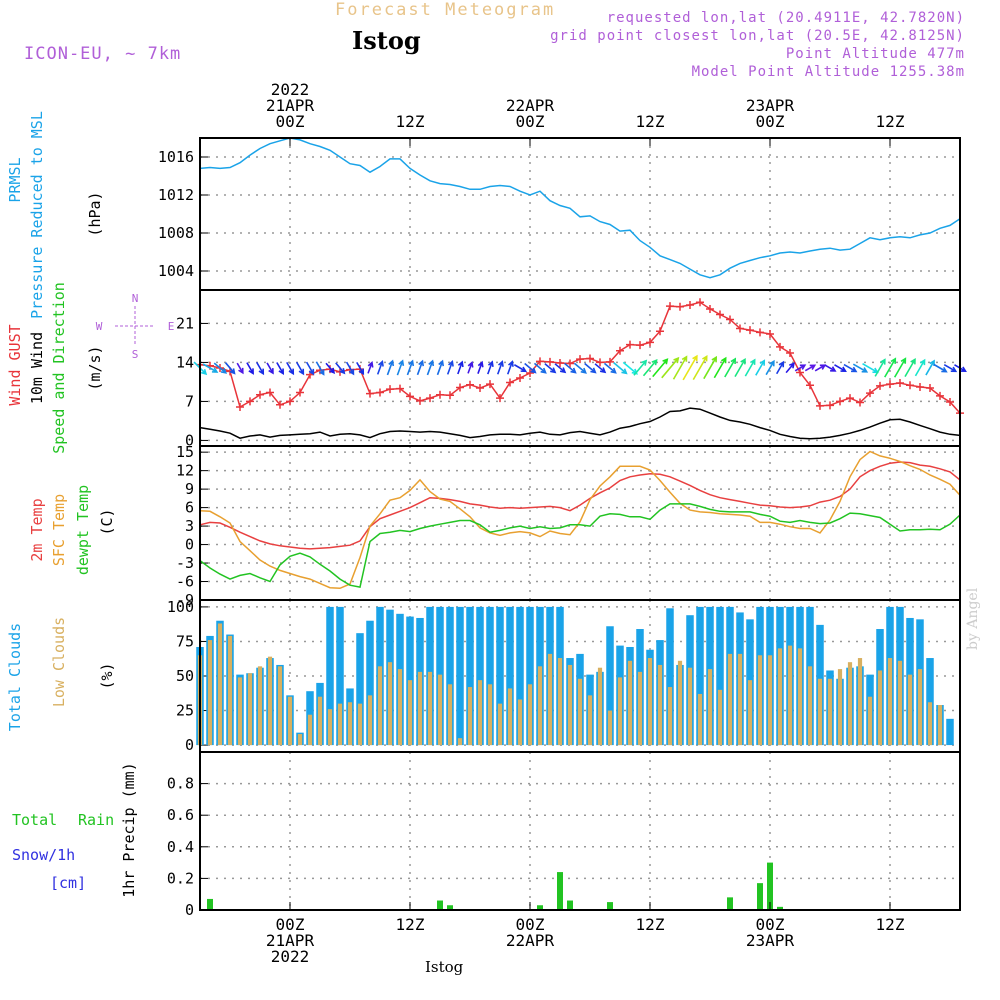  Describe the element at coordinates (59, 530) in the screenshot. I see `temp-label-sfc: SFC Temp` at that location.